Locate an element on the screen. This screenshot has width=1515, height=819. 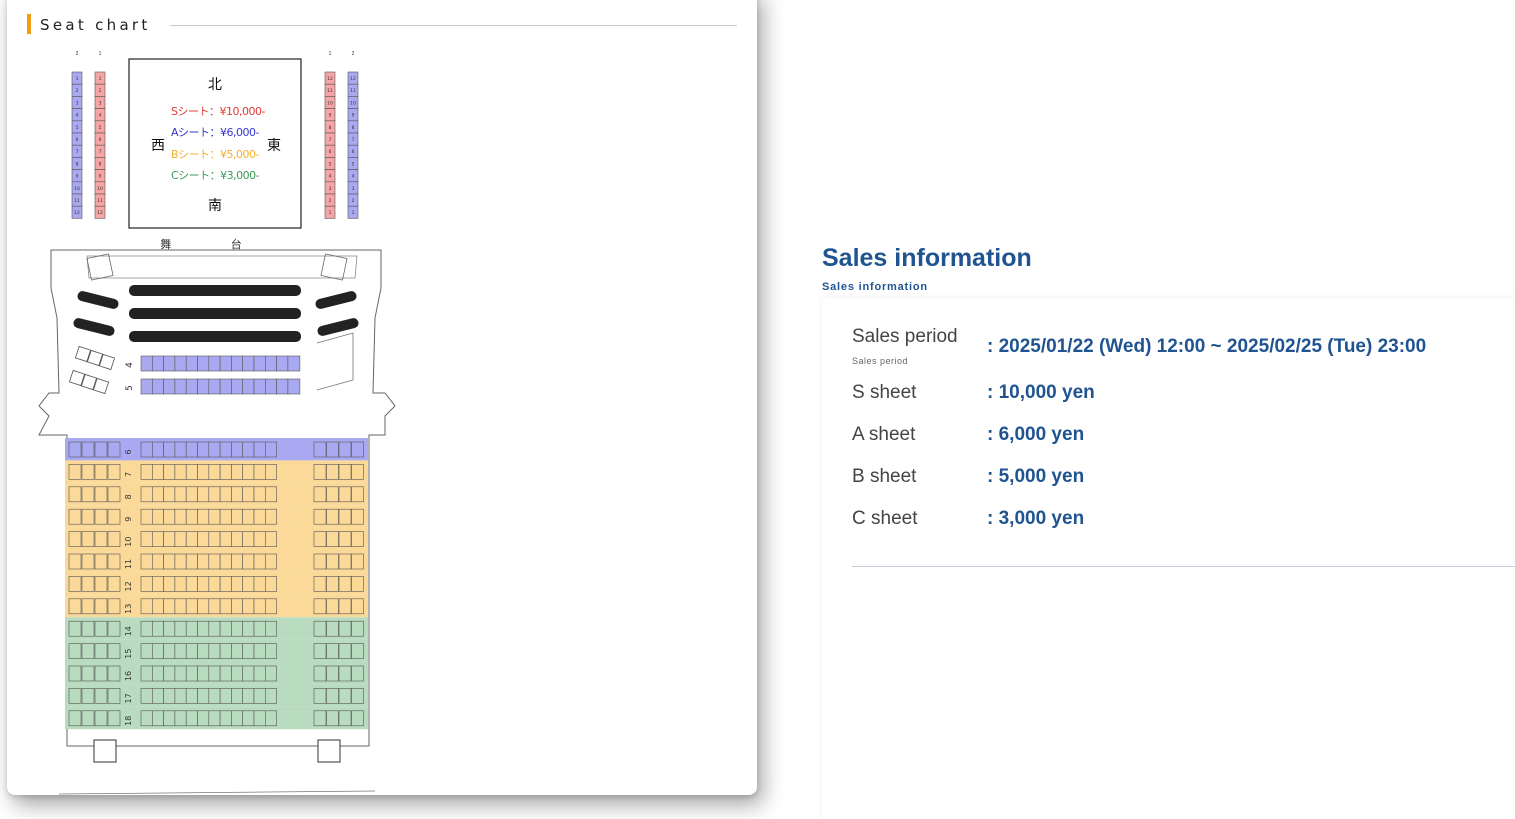
sales-info-subtitle: Sales information is located at coordinates (875, 287).